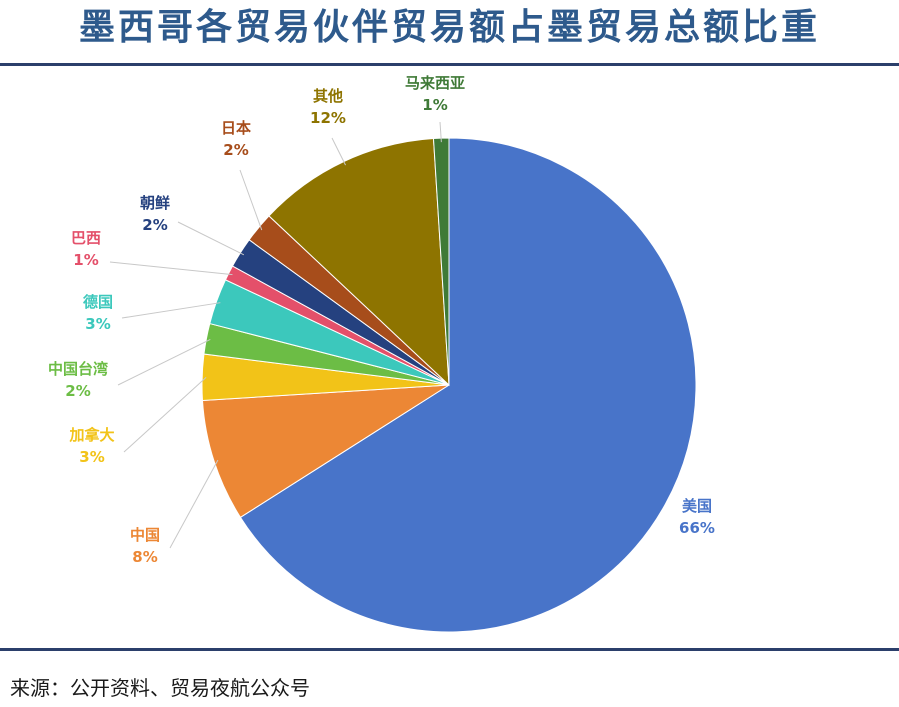  I want to click on source-note: 来源：公开资料、贸易夜航公众号, so click(160, 688).